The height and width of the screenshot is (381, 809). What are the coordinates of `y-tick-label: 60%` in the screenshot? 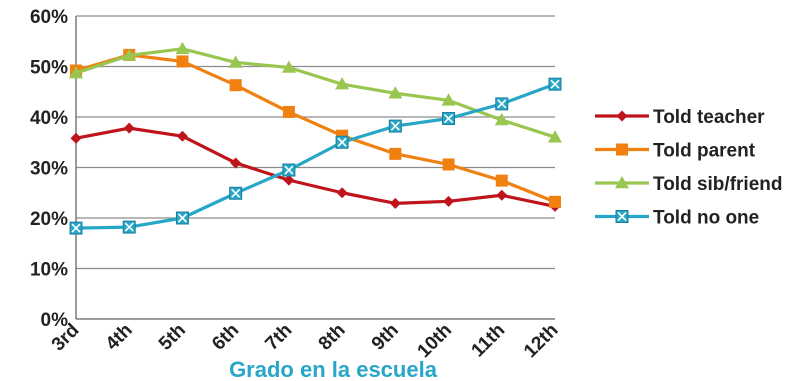 It's located at (49, 17).